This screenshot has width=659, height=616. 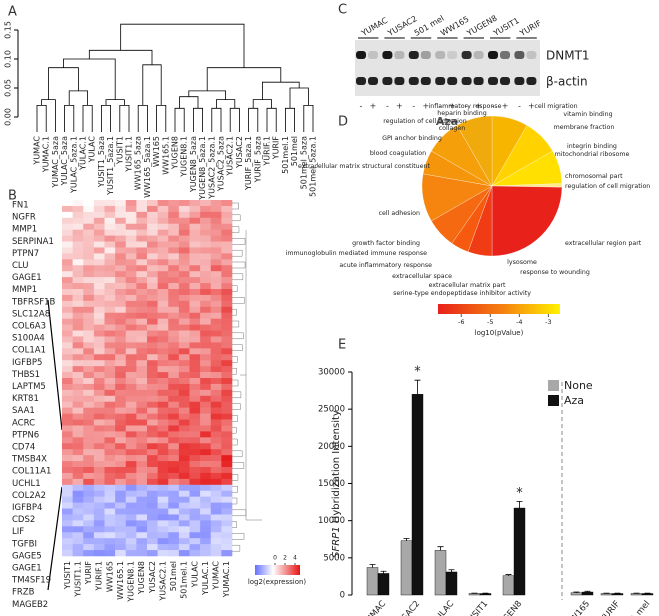 What do you see at coordinates (331, 447) in the screenshot?
I see `y-tick-label: 20000` at bounding box center [331, 447].